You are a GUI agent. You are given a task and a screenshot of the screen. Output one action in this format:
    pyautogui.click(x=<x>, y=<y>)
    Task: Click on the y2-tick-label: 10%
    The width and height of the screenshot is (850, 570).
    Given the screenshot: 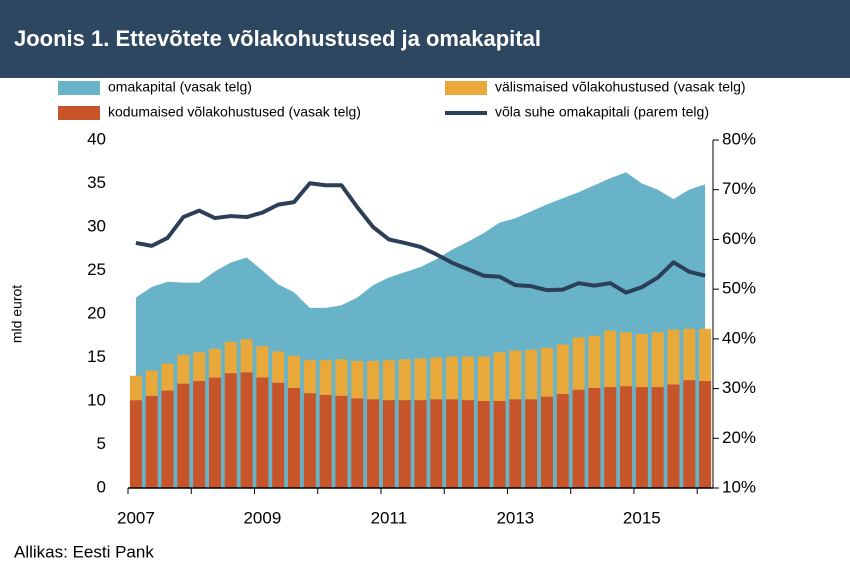 What is the action you would take?
    pyautogui.click(x=739, y=486)
    